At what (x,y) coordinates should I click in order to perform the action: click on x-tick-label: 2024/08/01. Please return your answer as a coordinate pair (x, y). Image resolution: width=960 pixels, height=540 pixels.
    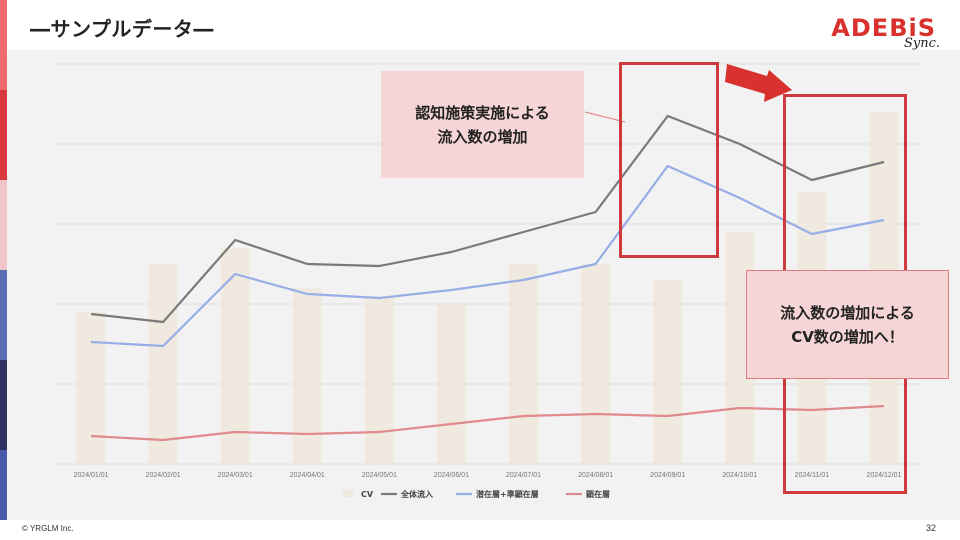
    Looking at the image, I should click on (595, 475).